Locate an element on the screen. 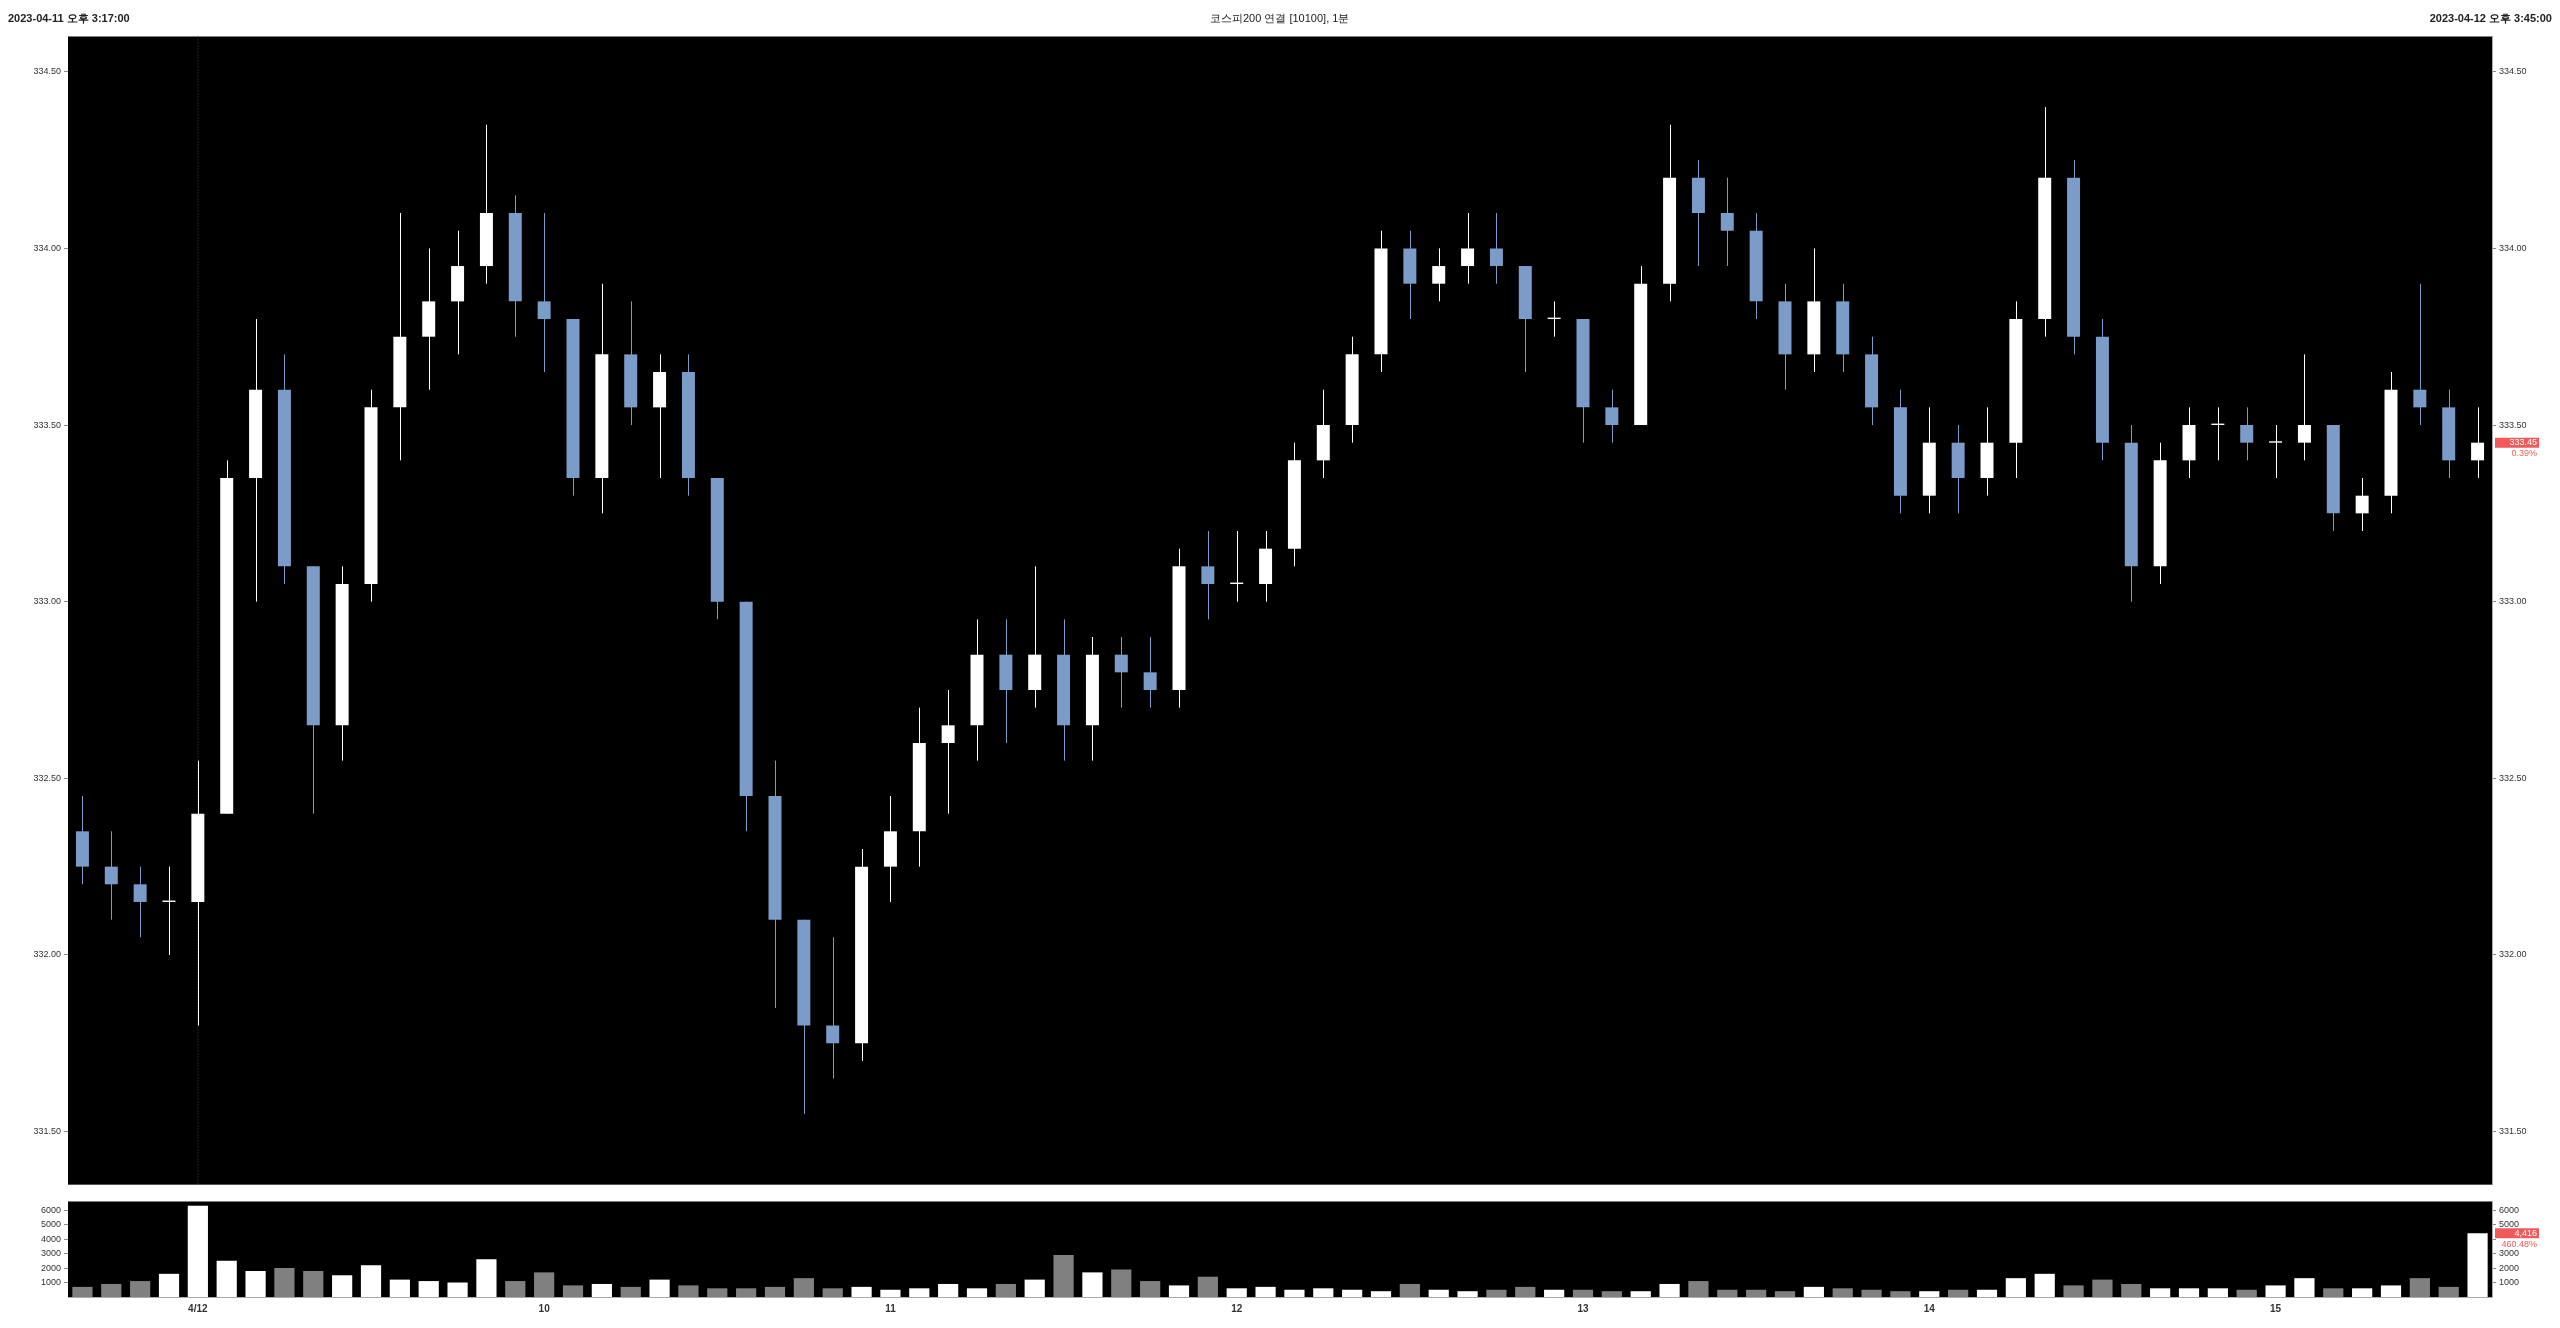 Image resolution: width=2560 pixels, height=1328 pixels. y2-tick-label: 331.50 is located at coordinates (2513, 1131).